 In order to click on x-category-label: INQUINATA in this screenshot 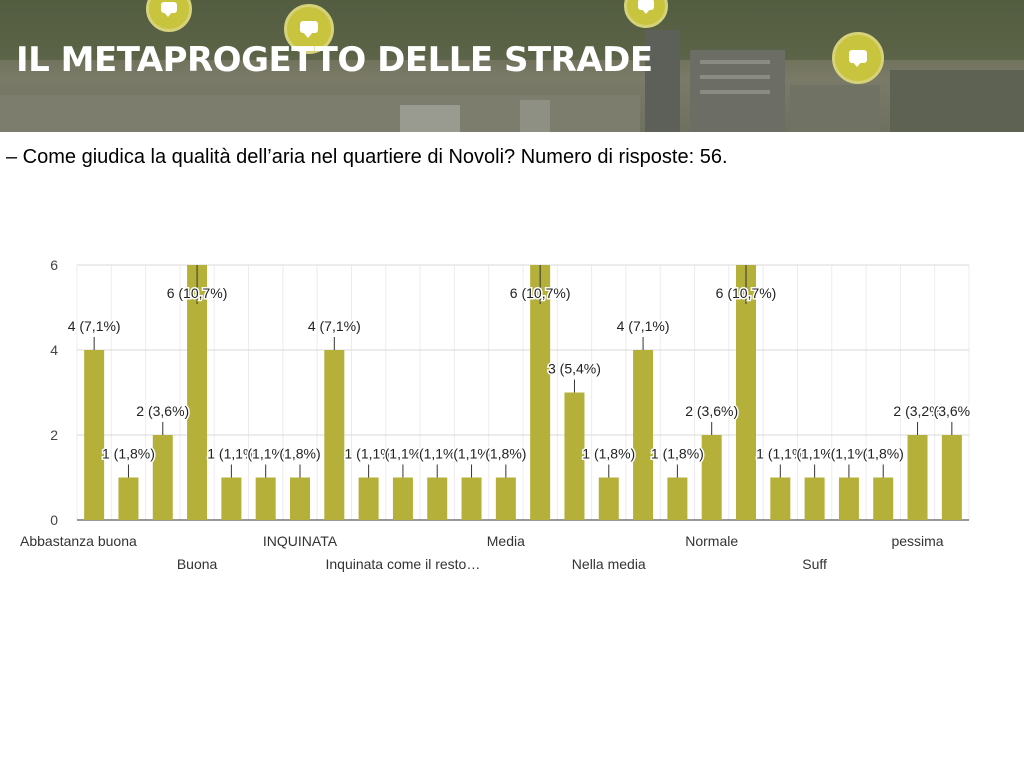, I will do `click(300, 541)`.